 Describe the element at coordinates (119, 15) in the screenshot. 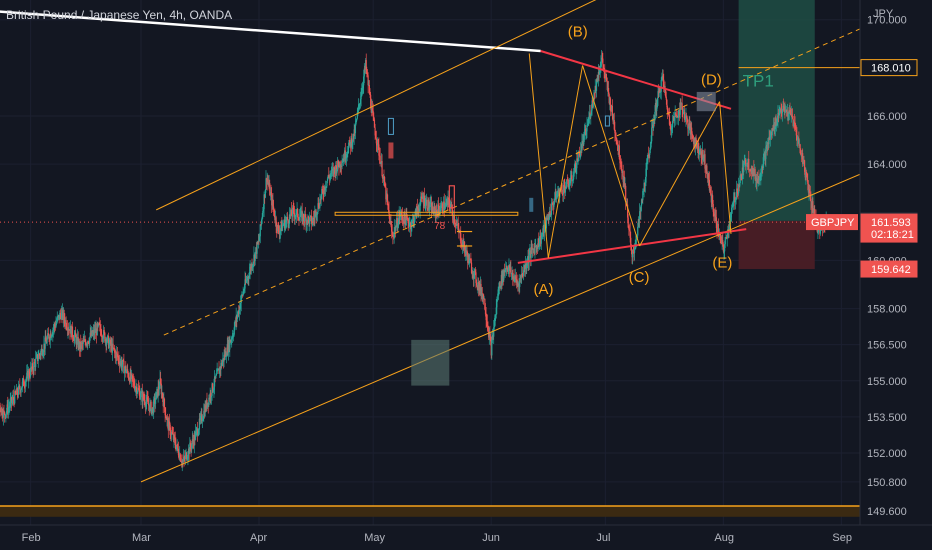

I see `chart-title: British Pound / Japanese Yen, 4h, OANDA` at that location.